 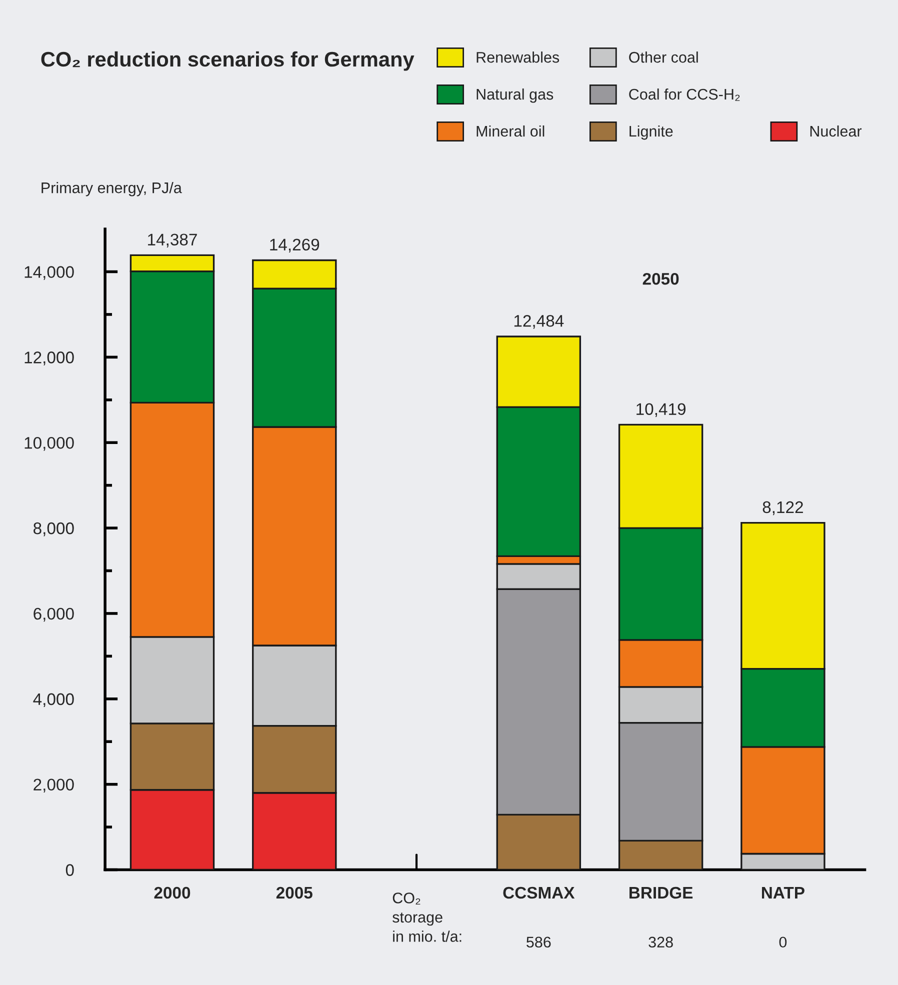 What do you see at coordinates (70, 870) in the screenshot?
I see `y-tick-label: 0` at bounding box center [70, 870].